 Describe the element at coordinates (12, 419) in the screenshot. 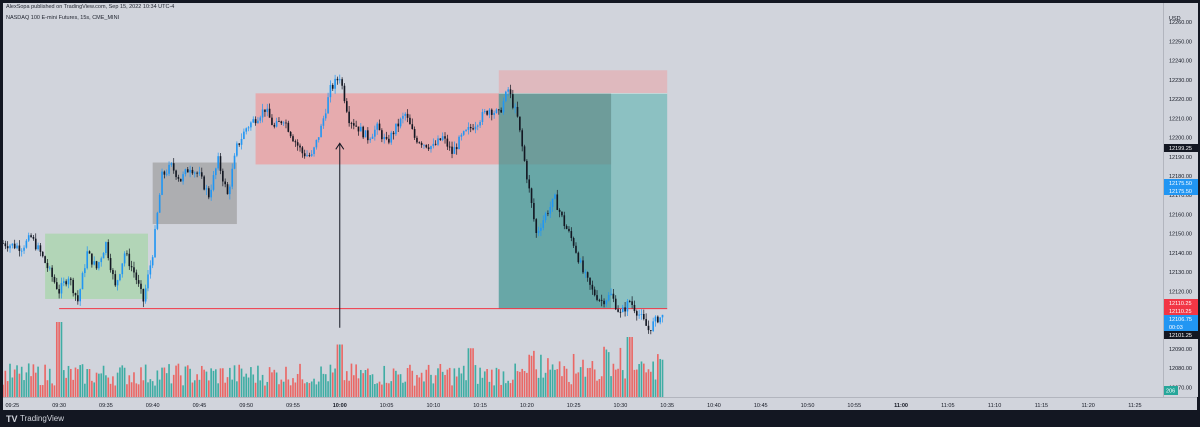

I see `tradingview-logo-icon: TV` at that location.